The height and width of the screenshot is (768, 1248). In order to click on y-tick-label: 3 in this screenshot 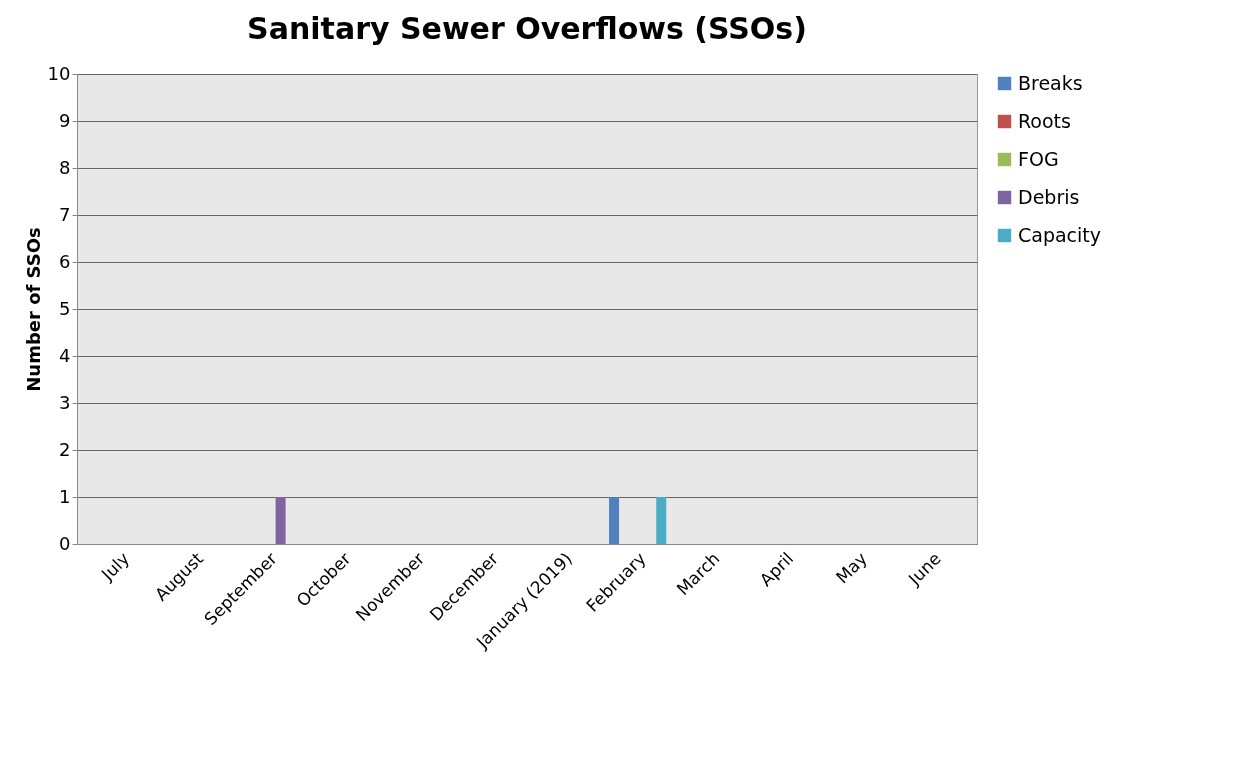, I will do `click(65, 402)`.